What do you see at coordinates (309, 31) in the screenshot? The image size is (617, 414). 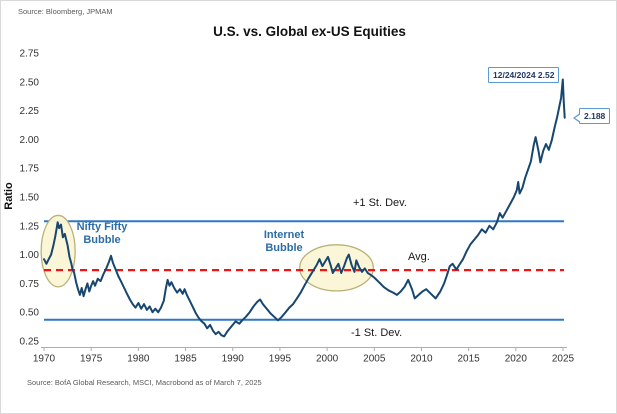 I see `chart-title: U.S. vs. Global ex-US Equities` at bounding box center [309, 31].